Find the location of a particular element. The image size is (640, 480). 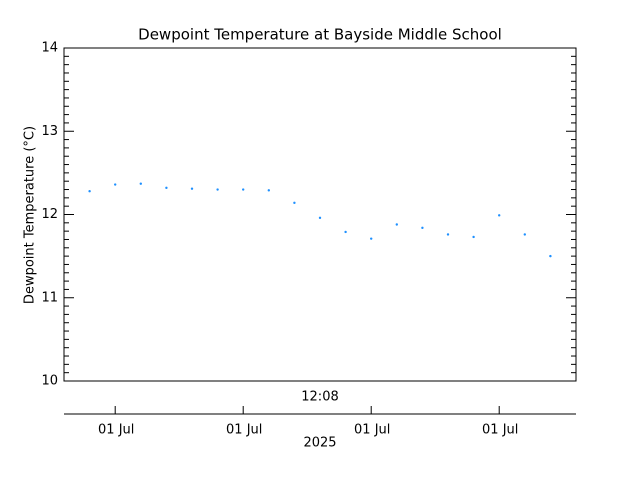

y-tick-label: 10 is located at coordinates (49, 381).